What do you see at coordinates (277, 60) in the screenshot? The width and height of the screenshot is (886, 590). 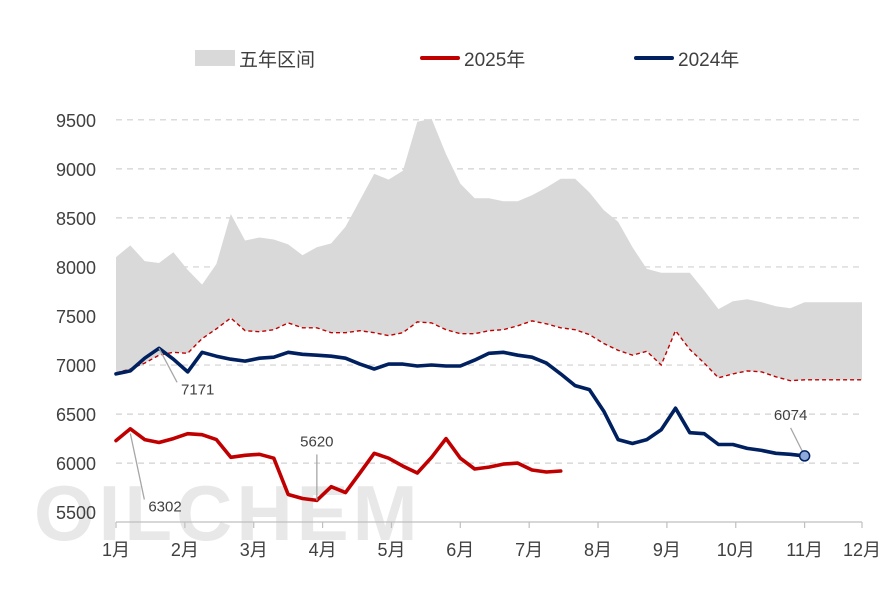 I see `legend-label-five-year-range: 五年区间` at bounding box center [277, 60].